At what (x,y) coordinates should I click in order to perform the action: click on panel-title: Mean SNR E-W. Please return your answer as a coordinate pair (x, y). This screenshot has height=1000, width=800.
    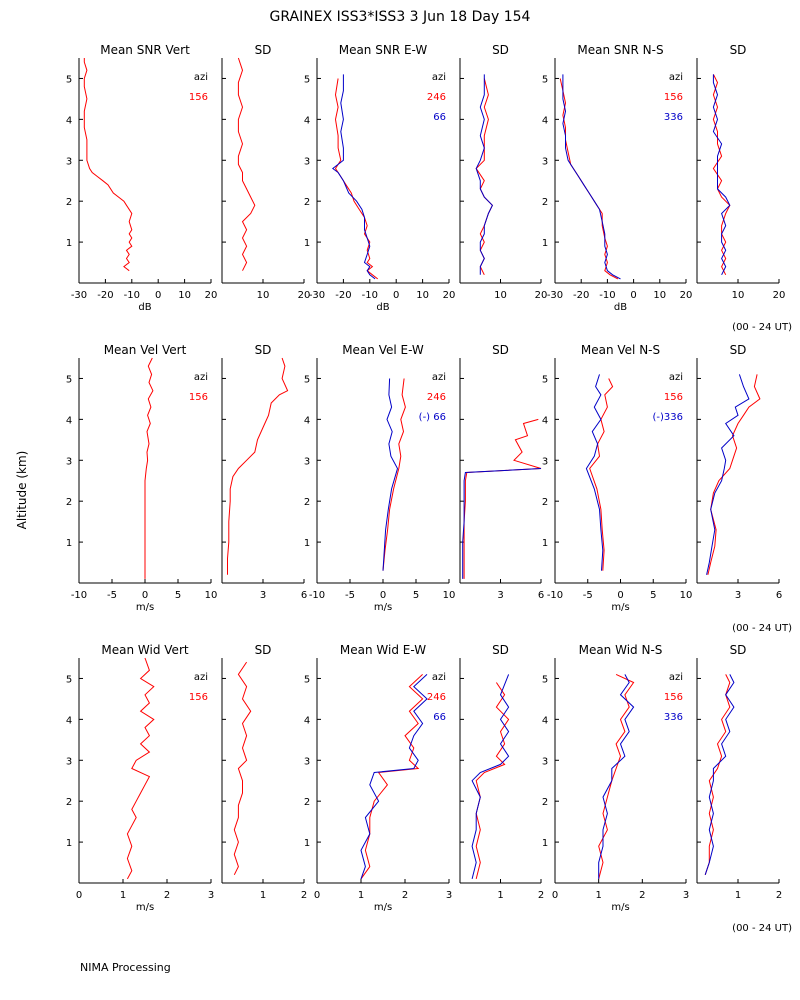
    Looking at the image, I should click on (383, 50).